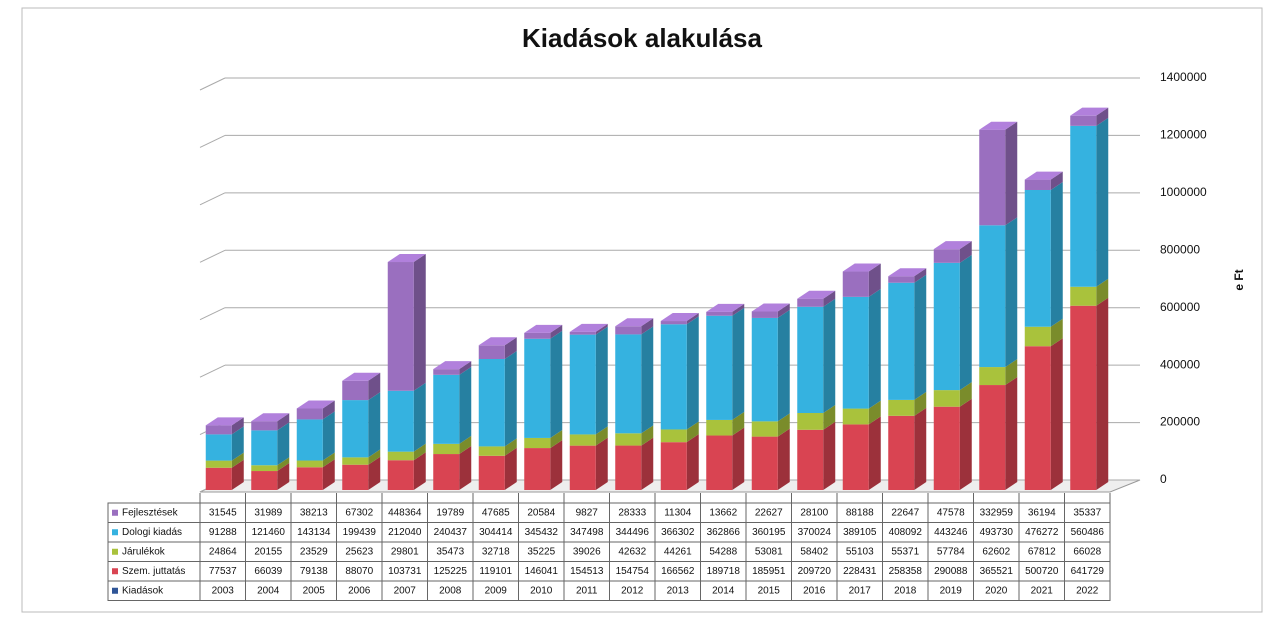  I want to click on table-cell: 28100, so click(814, 512).